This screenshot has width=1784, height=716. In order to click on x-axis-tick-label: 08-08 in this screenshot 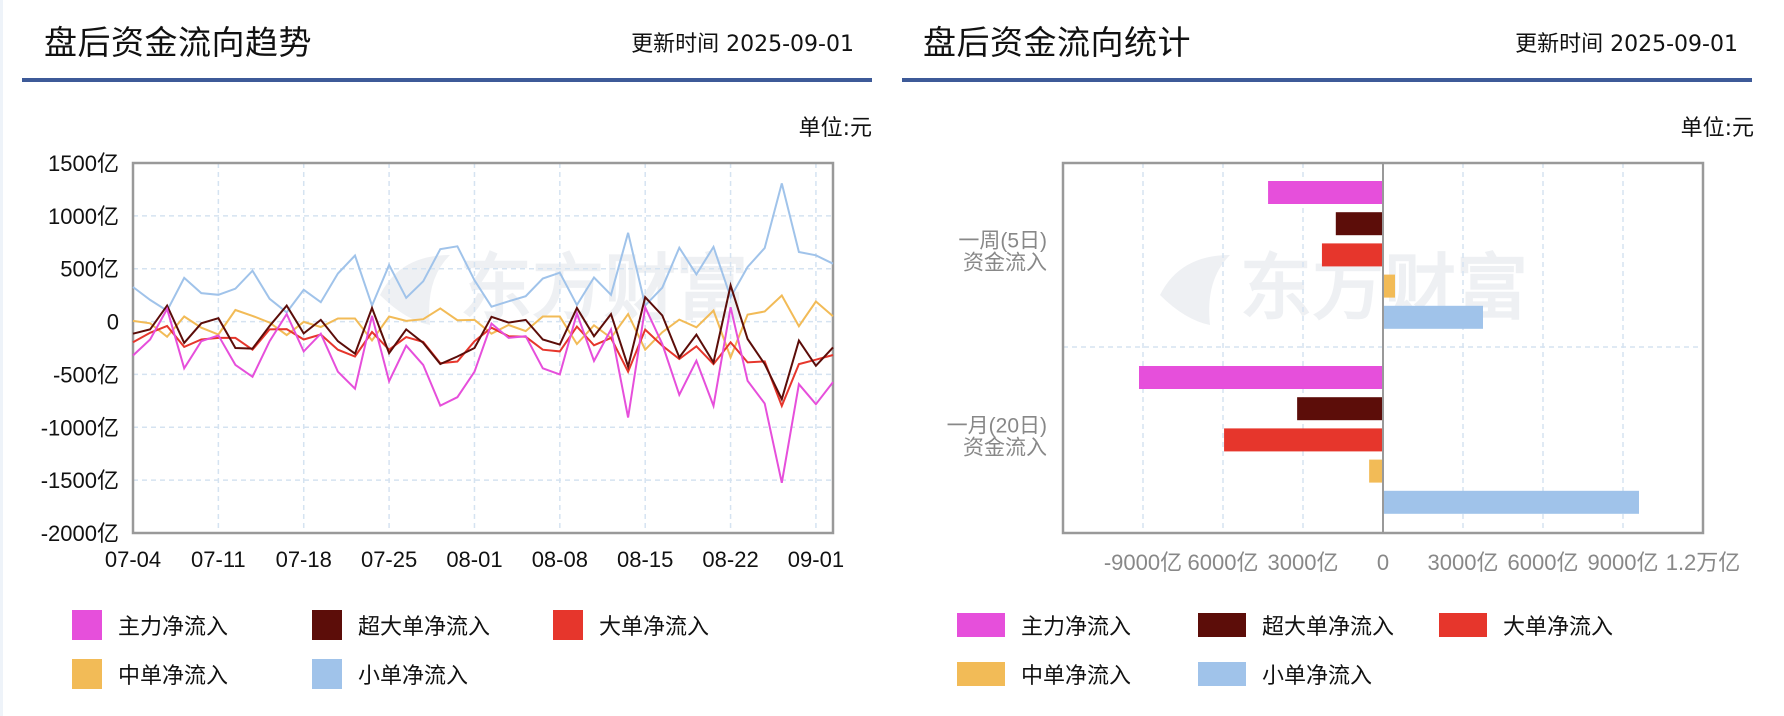, I will do `click(560, 559)`.